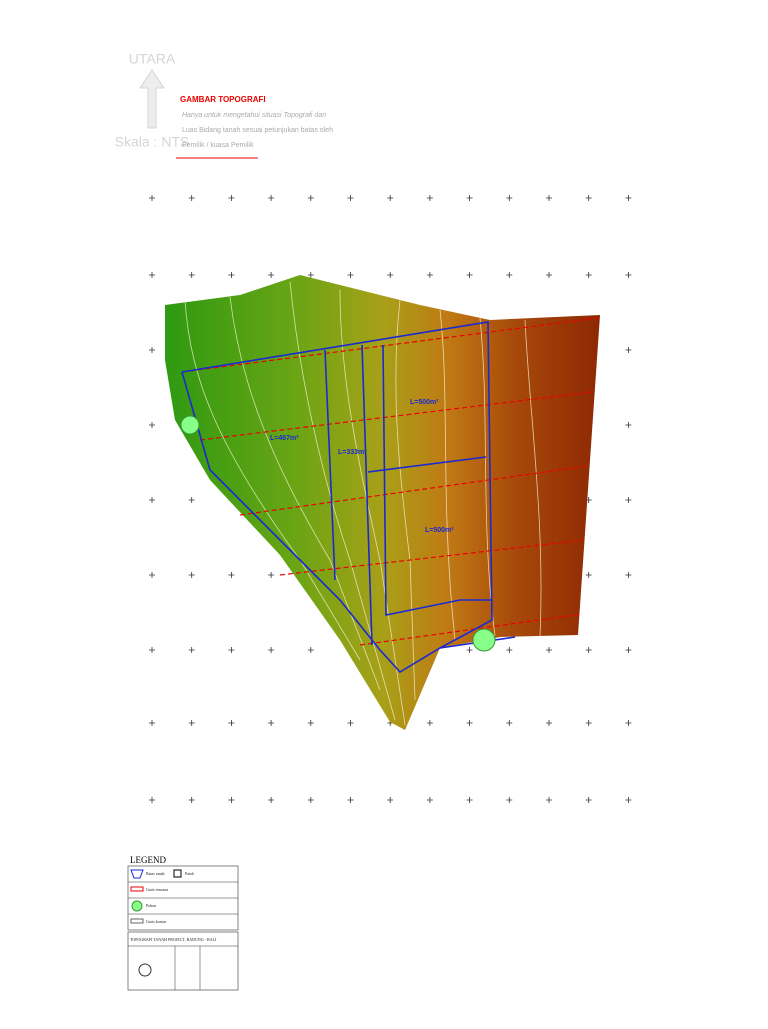 The height and width of the screenshot is (1029, 768). What do you see at coordinates (218, 145) in the screenshot?
I see `note-line: Pemilik / kuasa Pemilik` at bounding box center [218, 145].